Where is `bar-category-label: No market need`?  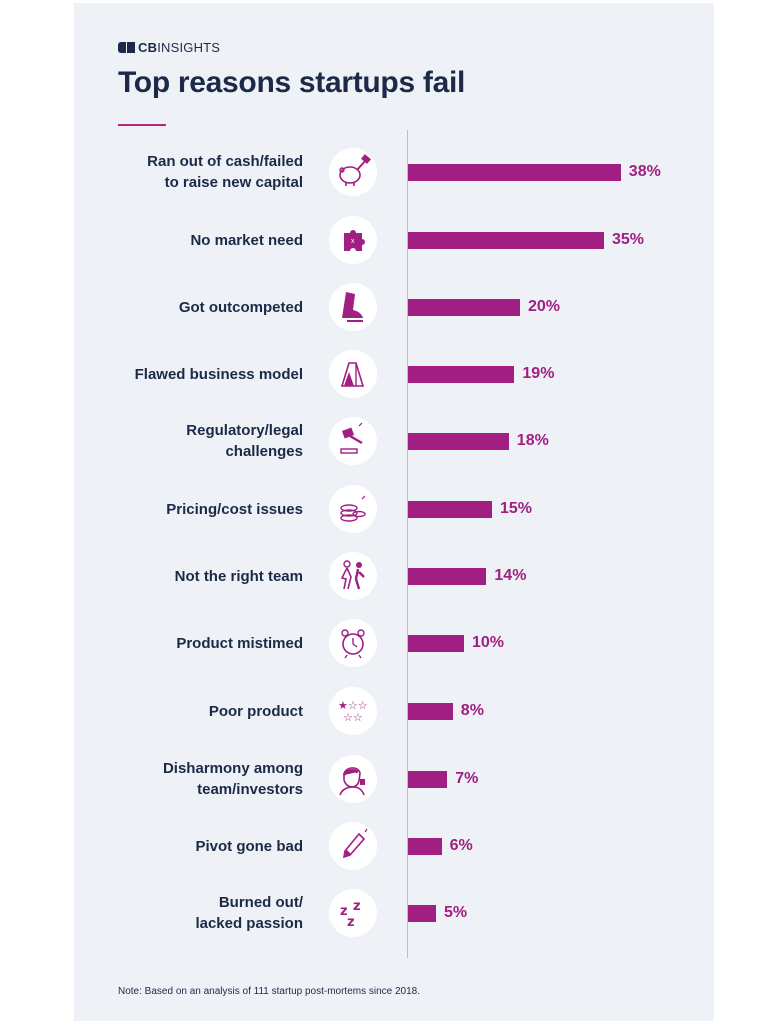
bar-category-label: No market need is located at coordinates (193, 240).